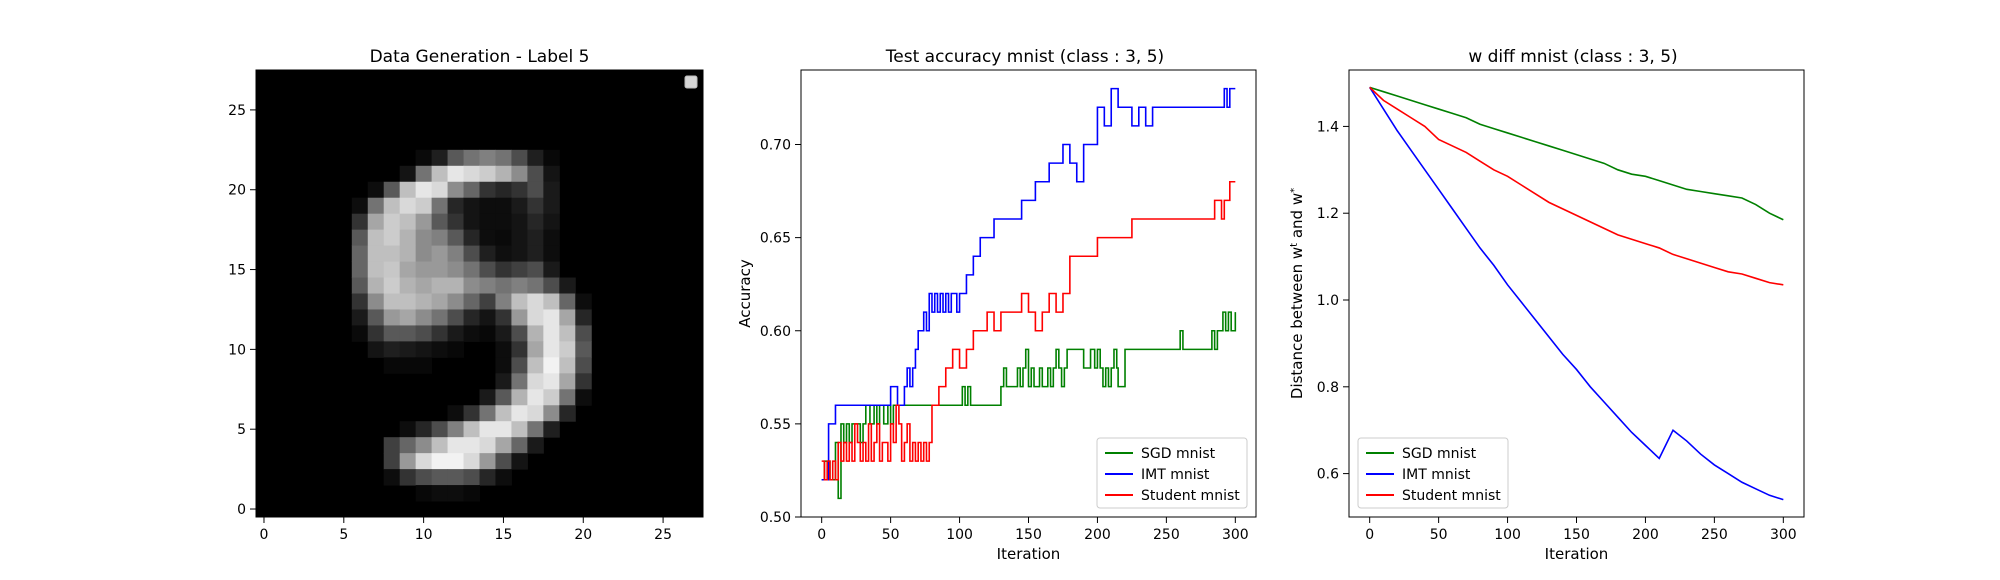  Describe the element at coordinates (237, 191) in the screenshot. I see `y-tick-label: 20` at that location.